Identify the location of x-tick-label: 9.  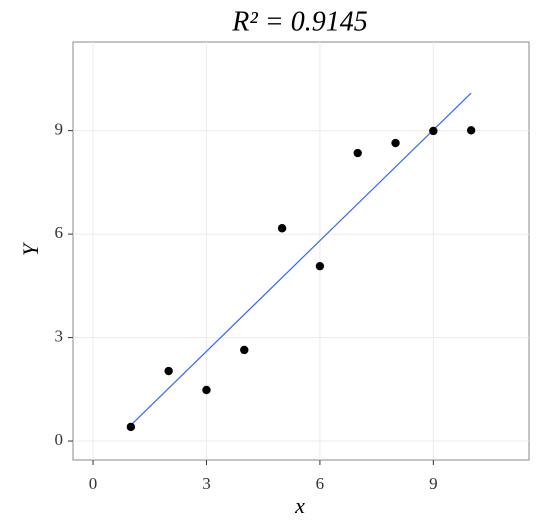
(433, 483).